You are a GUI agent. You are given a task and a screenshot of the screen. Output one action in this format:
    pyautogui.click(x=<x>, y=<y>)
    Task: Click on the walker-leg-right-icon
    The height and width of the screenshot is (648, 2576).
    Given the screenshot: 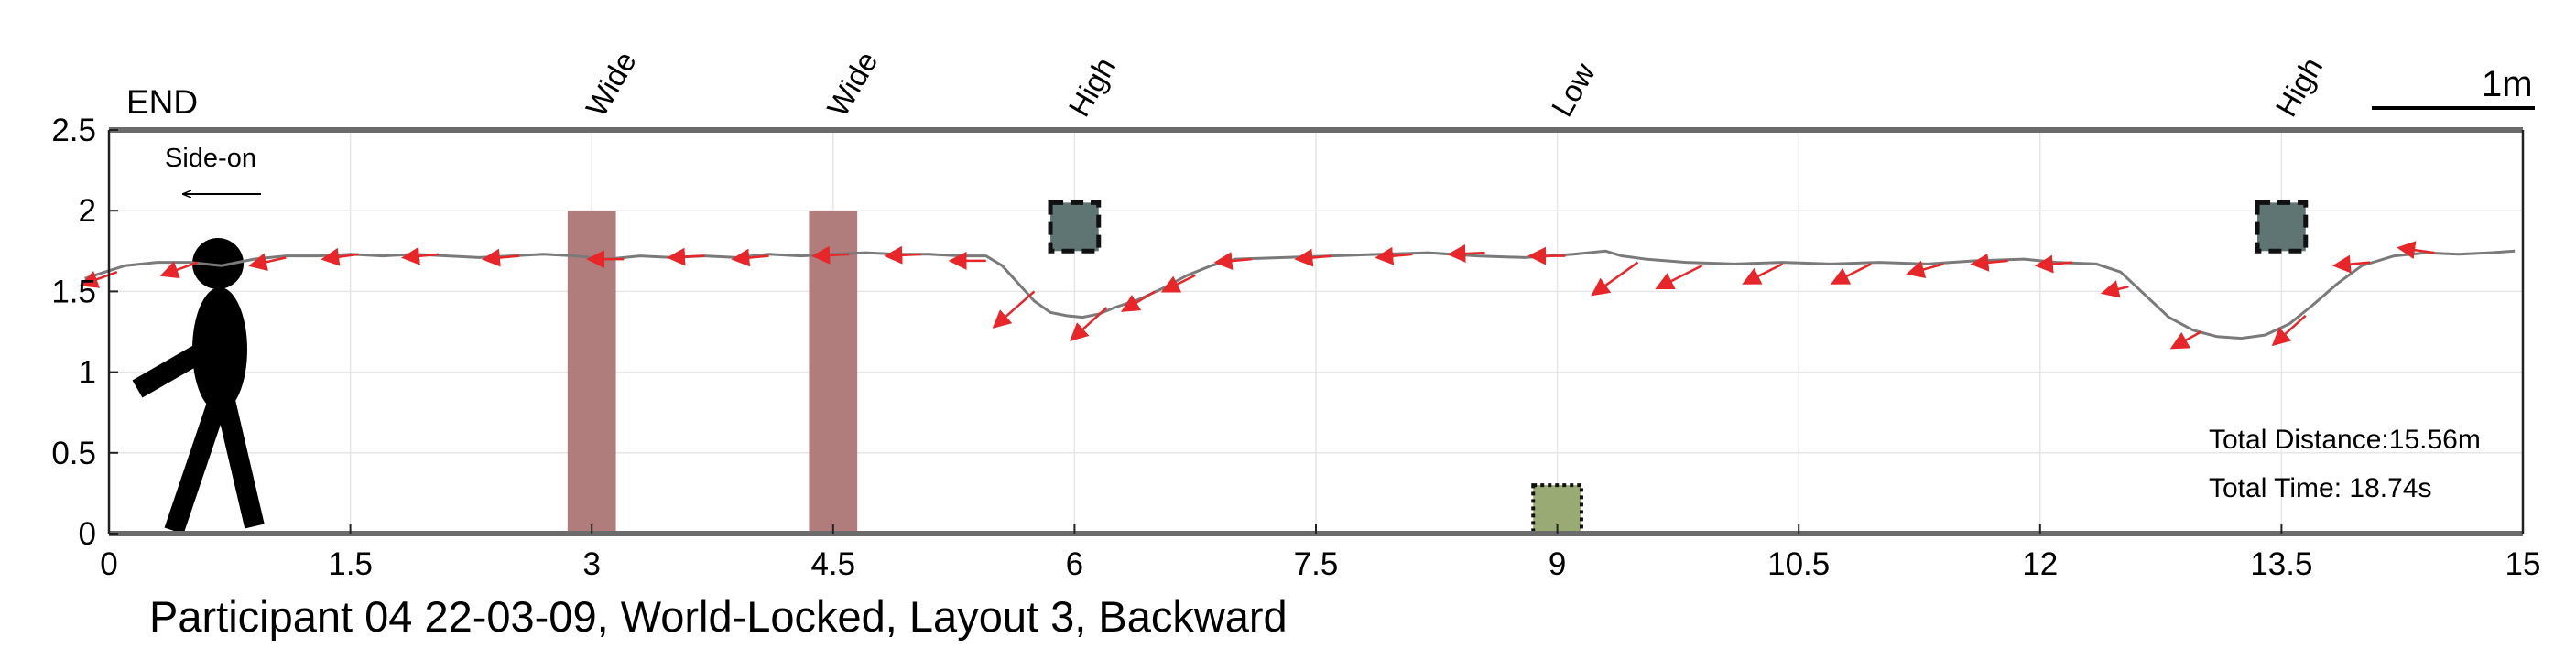 What is the action you would take?
    pyautogui.click(x=240, y=463)
    